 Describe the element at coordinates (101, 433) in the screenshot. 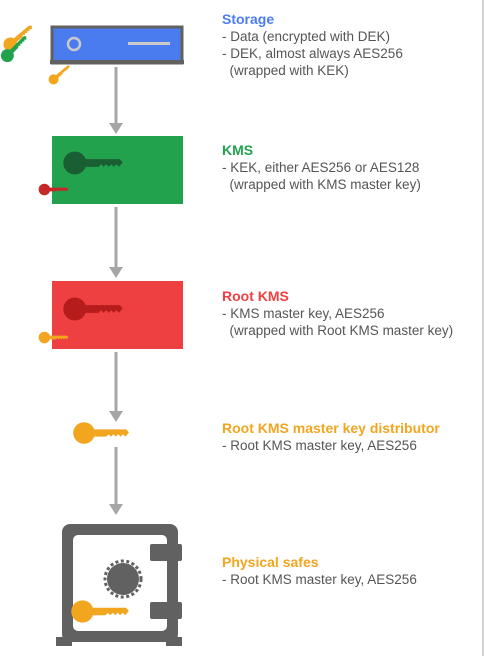

I see `distributor-key-icon` at that location.